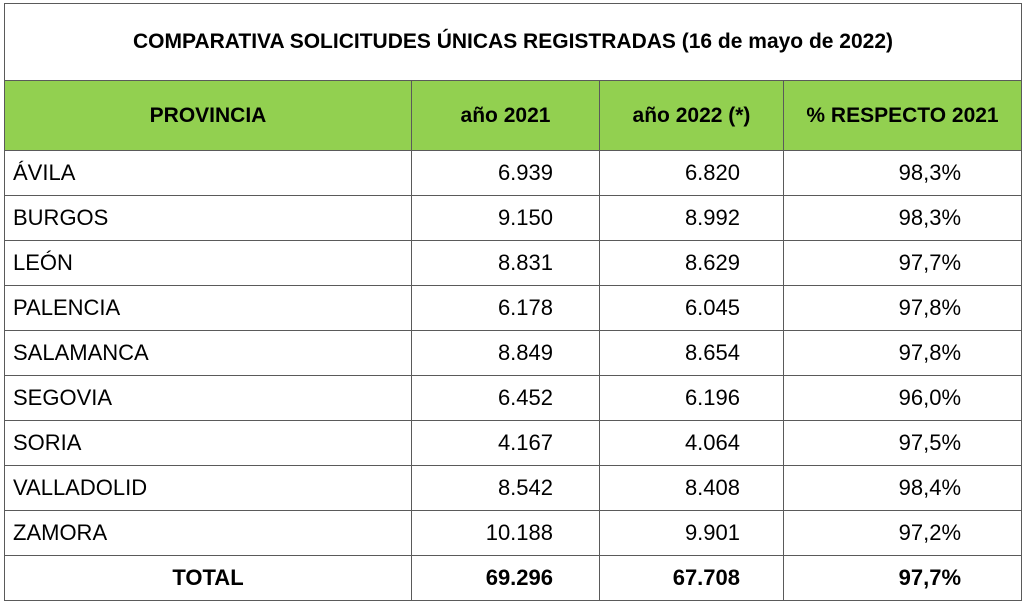 The height and width of the screenshot is (604, 1024). What do you see at coordinates (208, 353) in the screenshot?
I see `province-name: SALAMANCA` at bounding box center [208, 353].